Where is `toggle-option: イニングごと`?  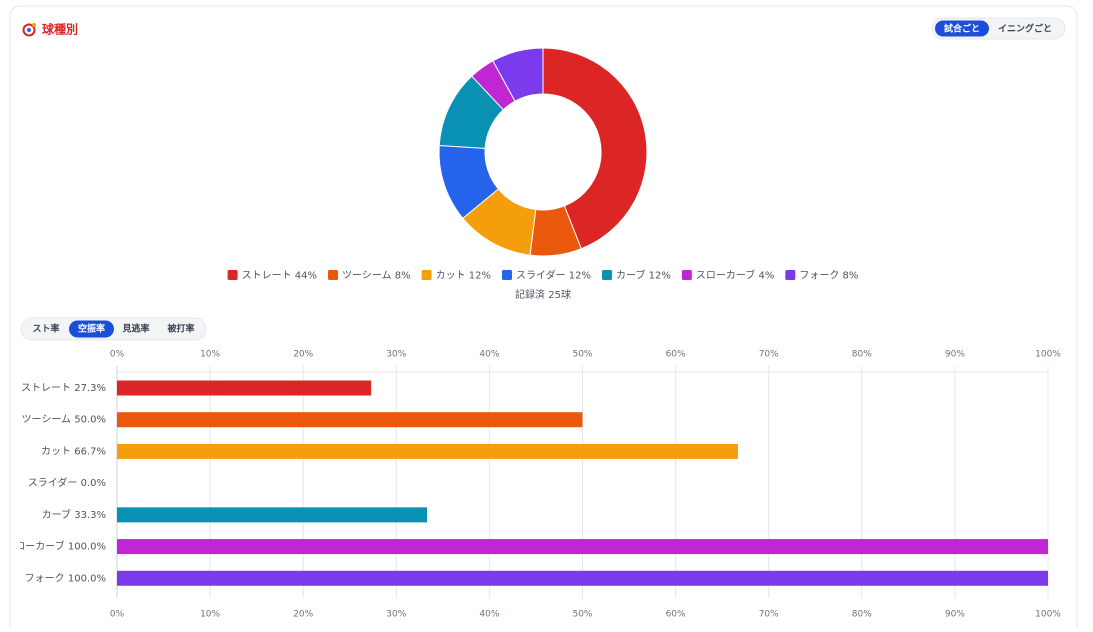 toggle-option: イニングごと is located at coordinates (1025, 29).